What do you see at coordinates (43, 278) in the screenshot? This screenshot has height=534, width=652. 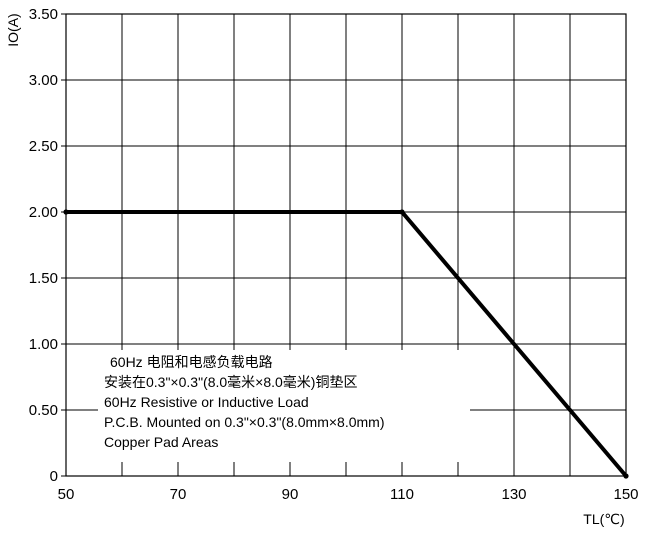 I see `y-tick-label: 1.50` at bounding box center [43, 278].